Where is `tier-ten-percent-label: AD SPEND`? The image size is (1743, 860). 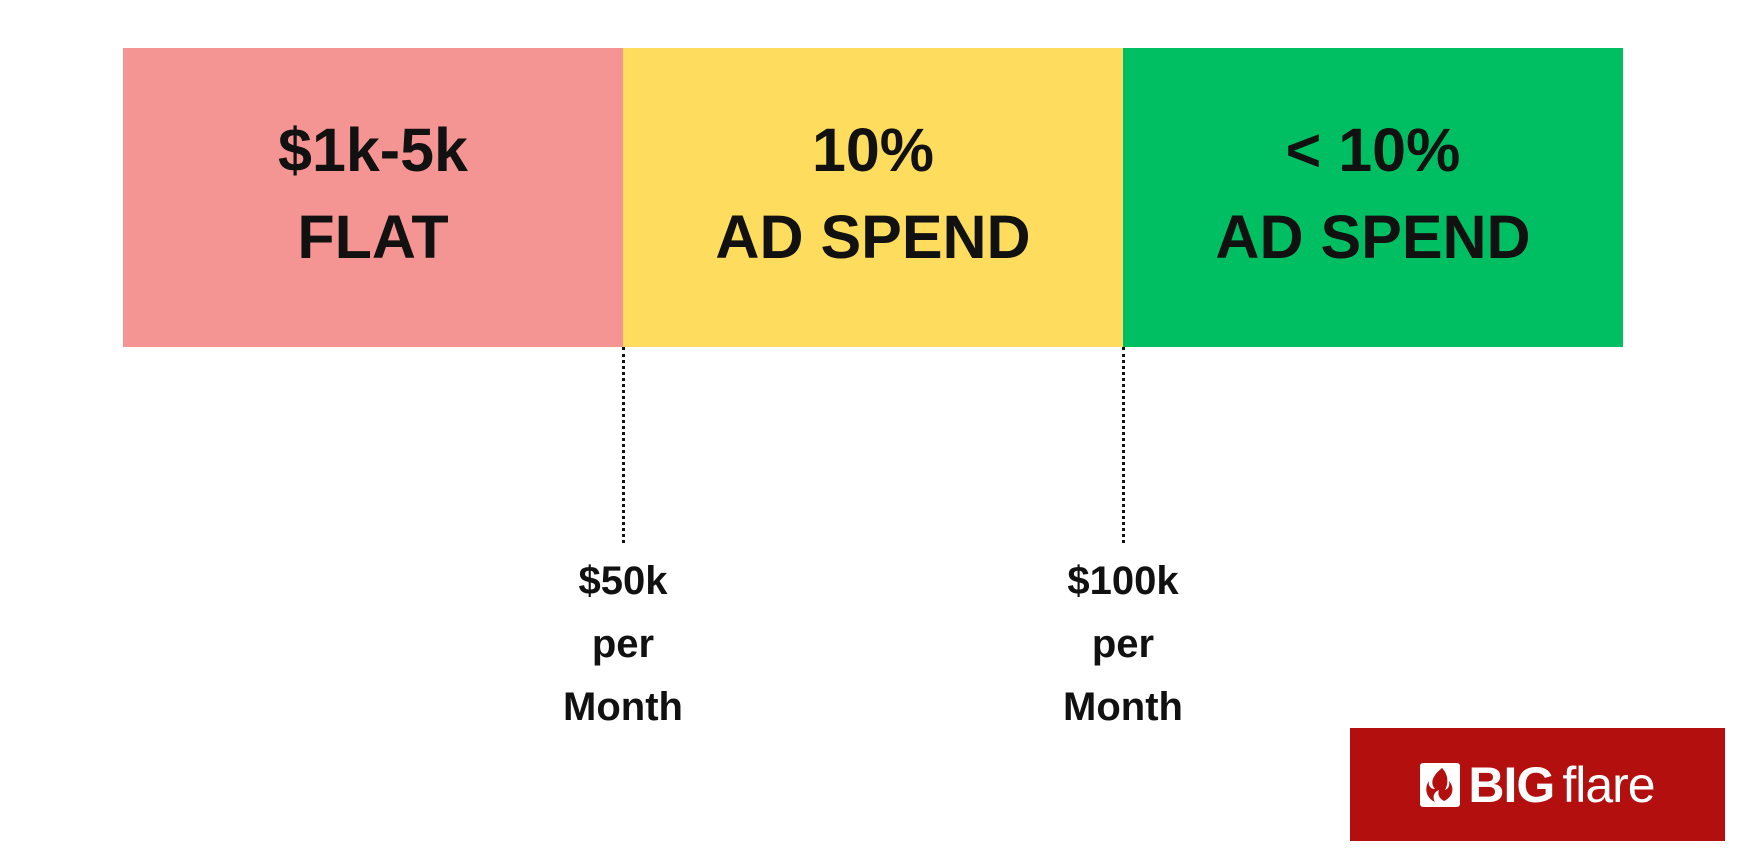 tier-ten-percent-label: AD SPEND is located at coordinates (873, 236).